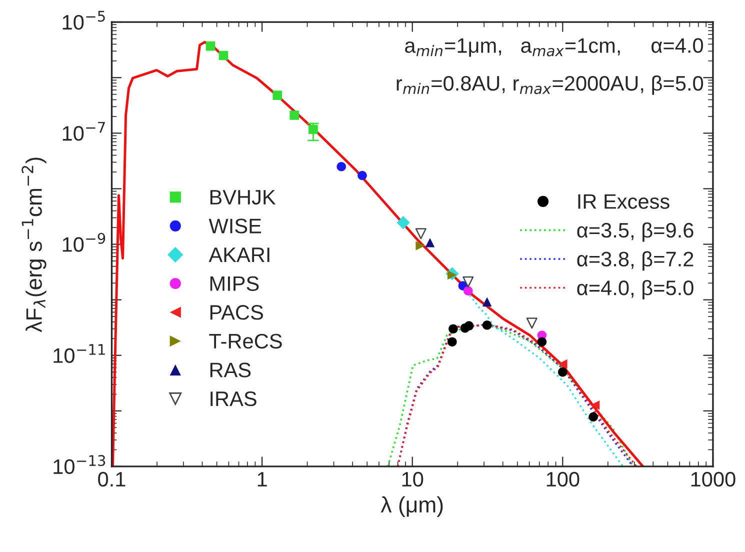 Image resolution: width=745 pixels, height=552 pixels. I want to click on x-axis-title: λ (μm), so click(411, 506).